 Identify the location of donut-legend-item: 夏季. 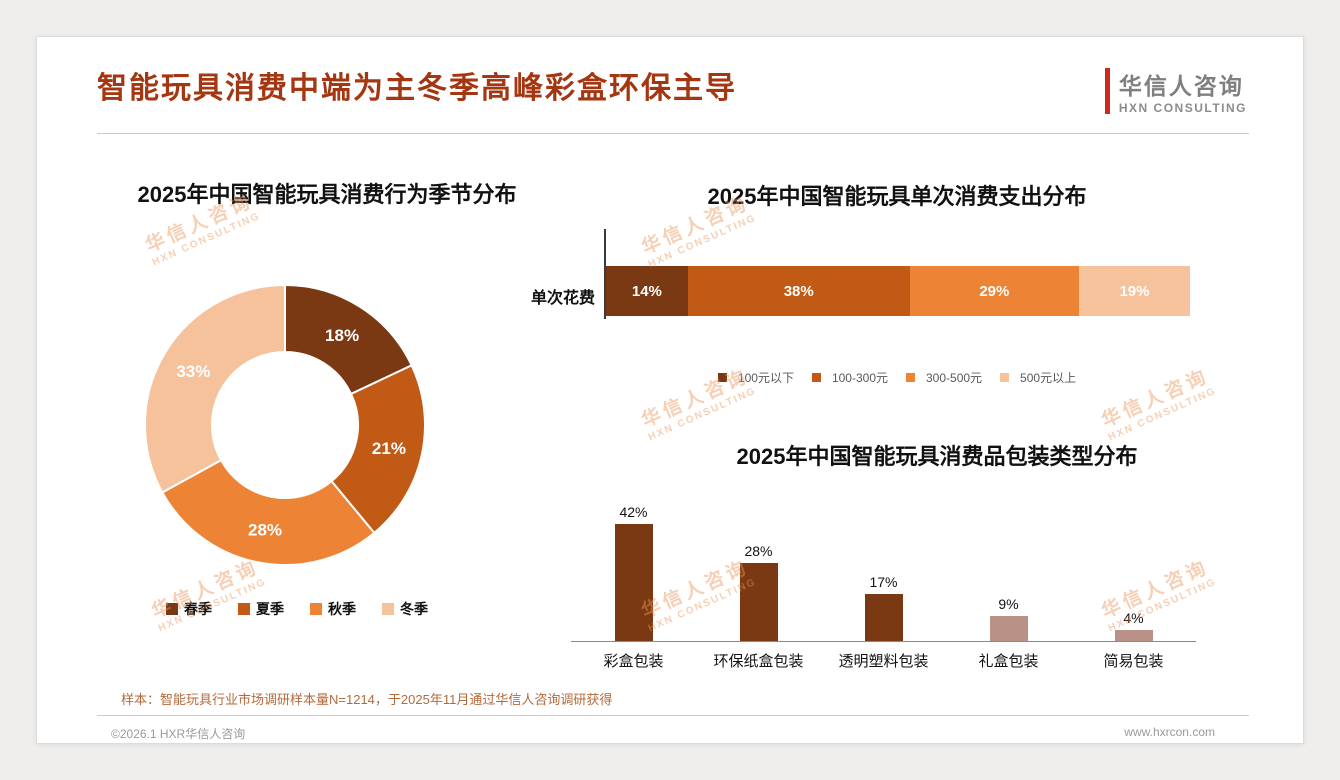
(261, 609).